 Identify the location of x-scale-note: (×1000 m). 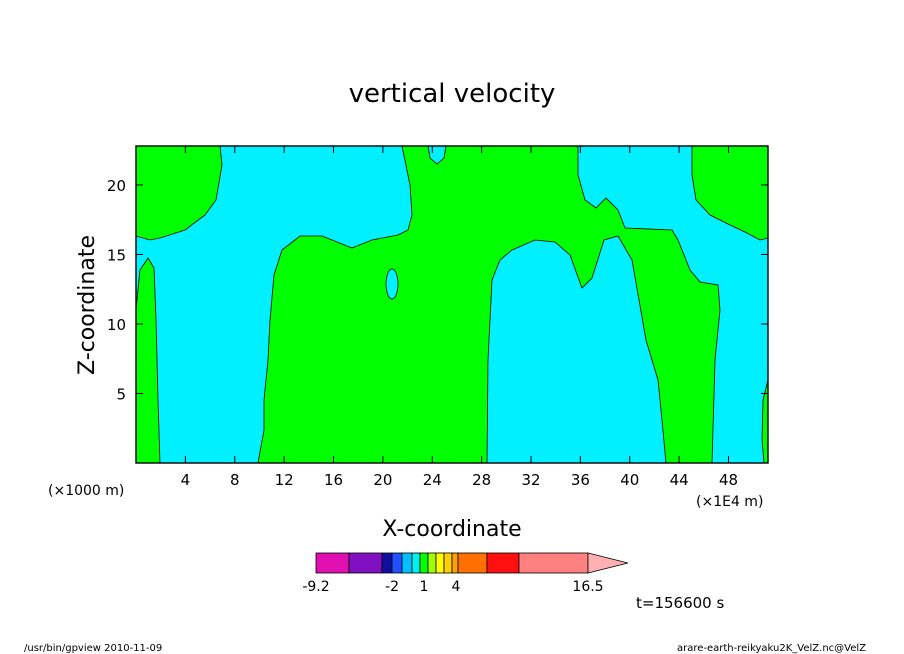
(86, 491).